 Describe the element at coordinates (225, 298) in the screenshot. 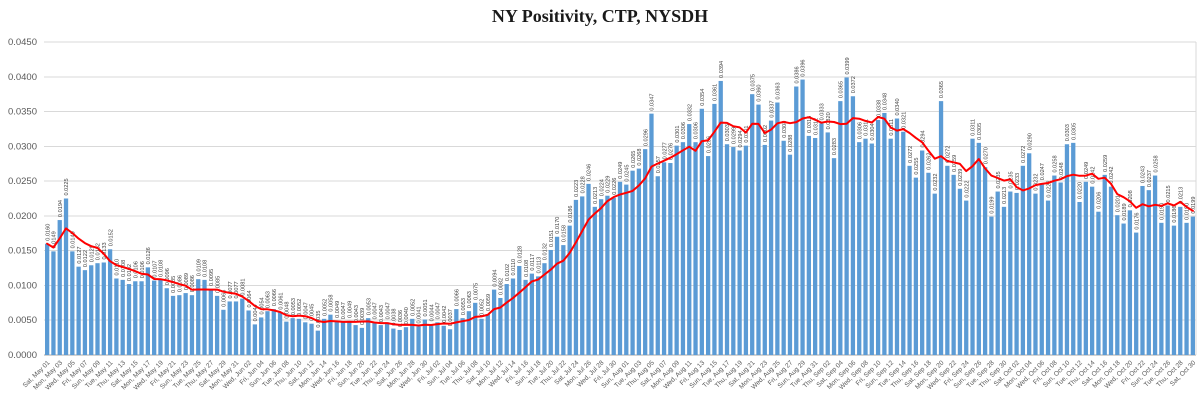

I see `bar-value-label: 0.0065` at that location.